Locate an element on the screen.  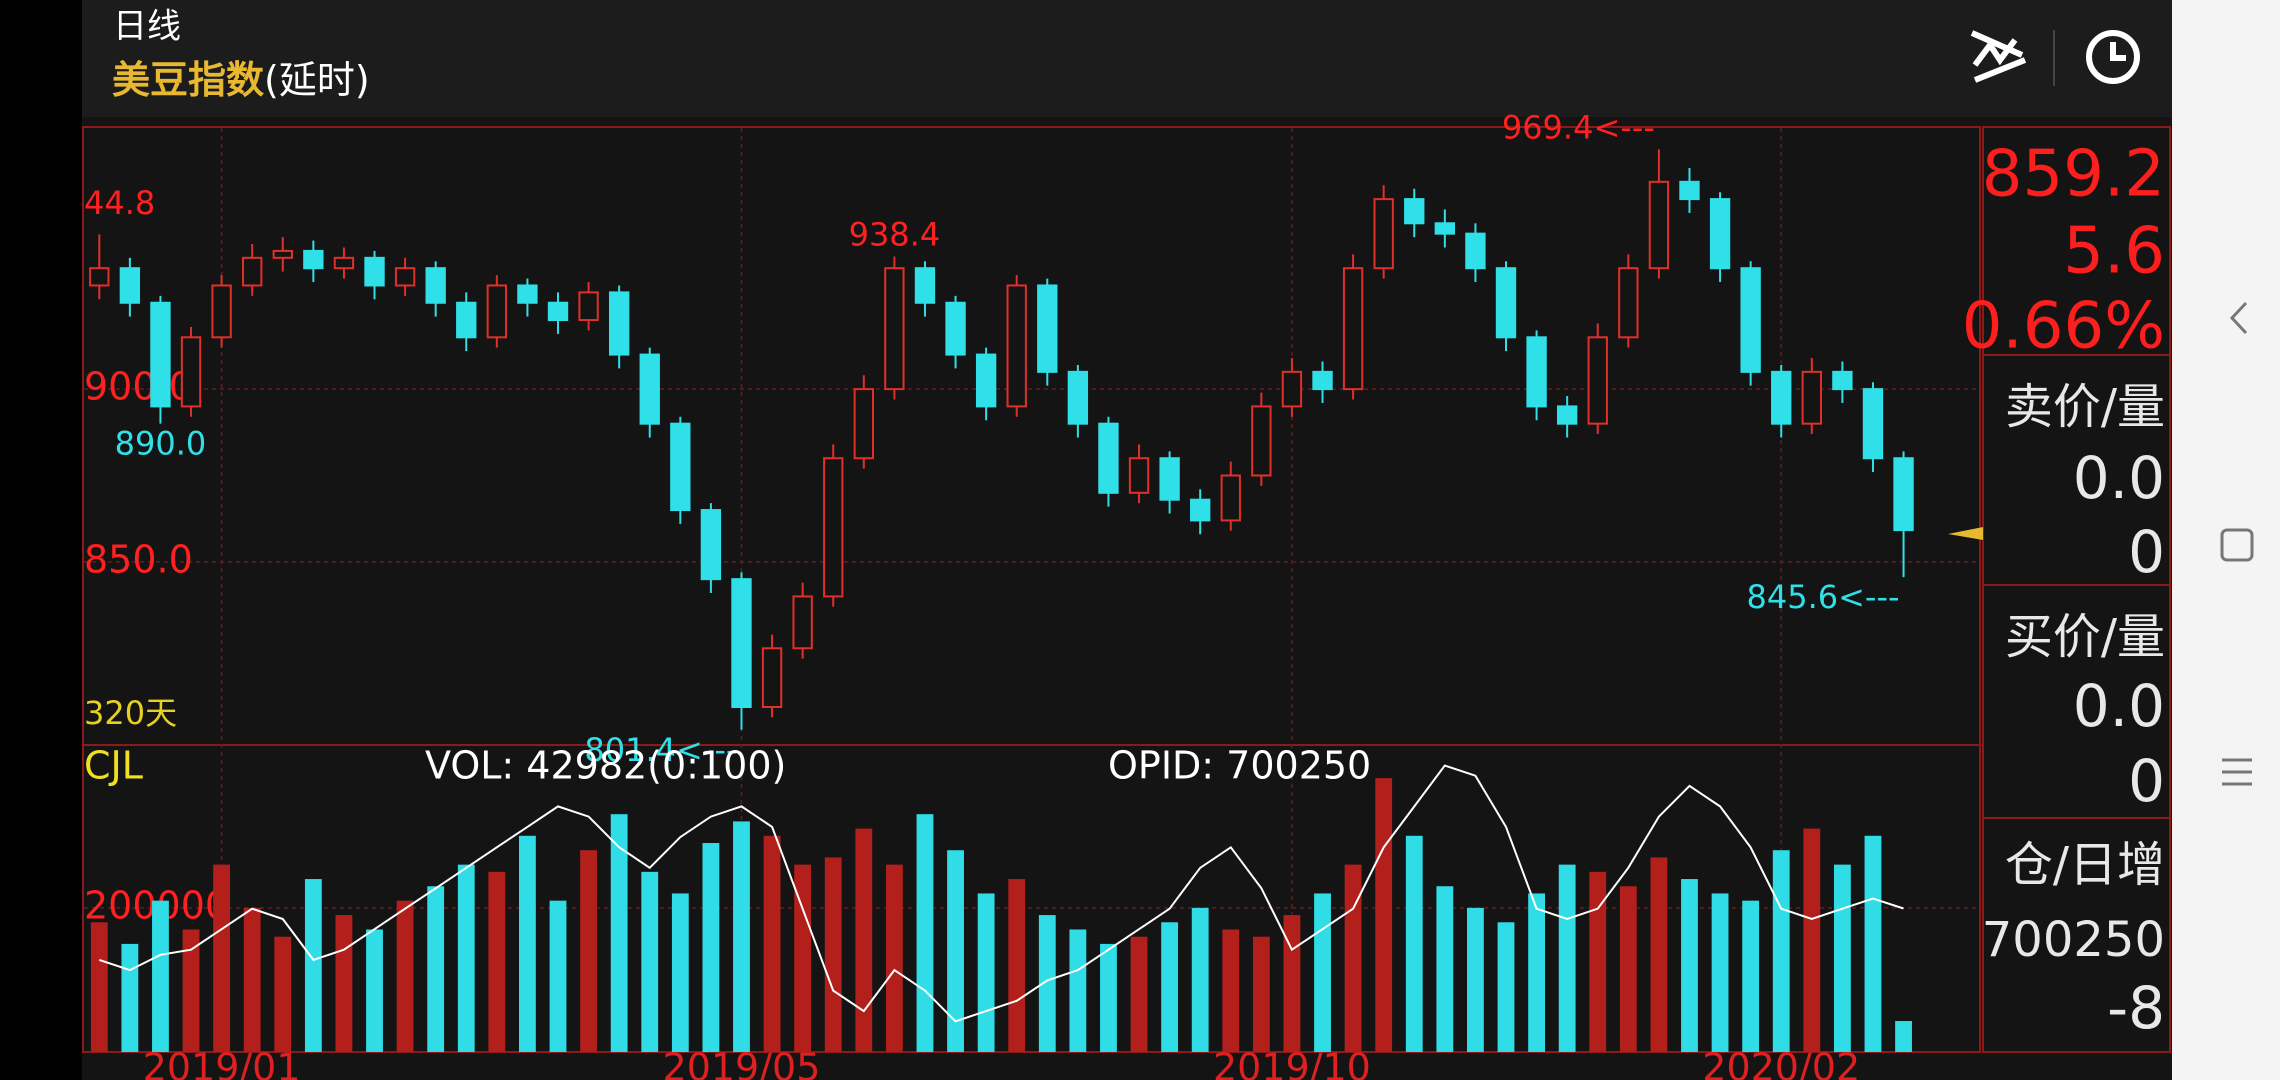
y-tick-label: 850.0 is located at coordinates (138, 559).